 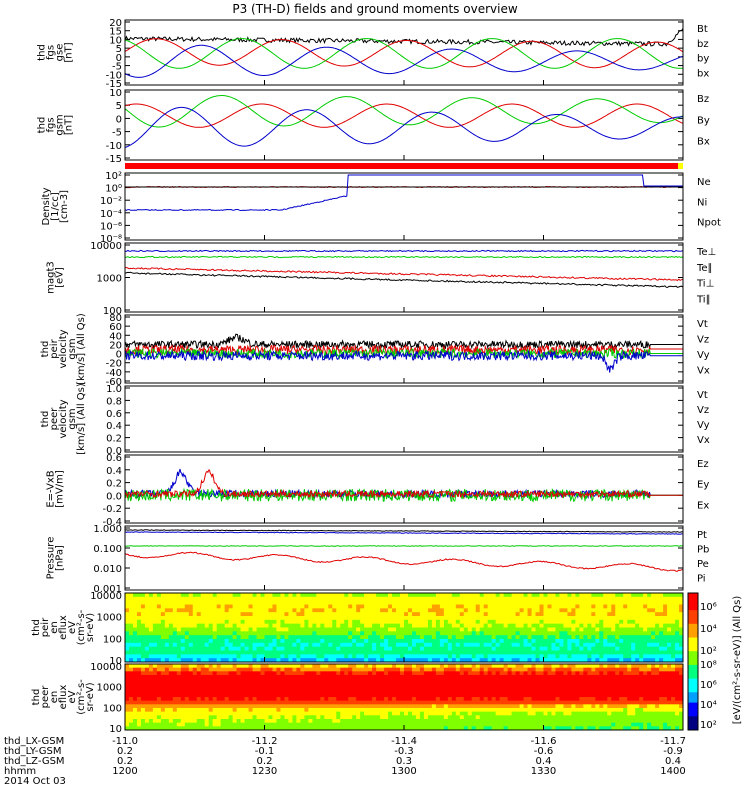 What do you see at coordinates (69, 52) in the screenshot?
I see `panel-ylabel: [nT]` at bounding box center [69, 52].